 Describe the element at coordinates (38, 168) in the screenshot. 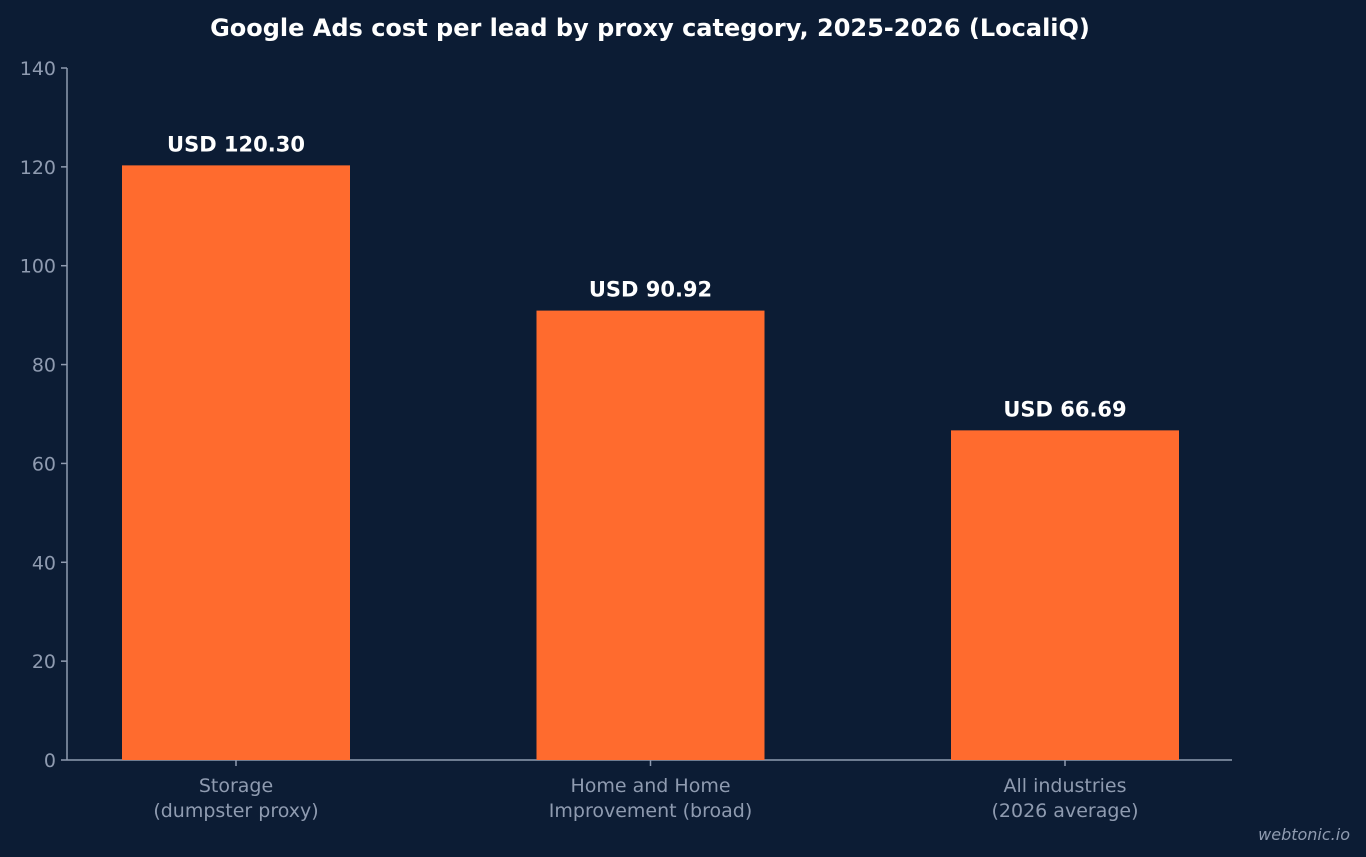

I see `y-tick-label: 120` at that location.